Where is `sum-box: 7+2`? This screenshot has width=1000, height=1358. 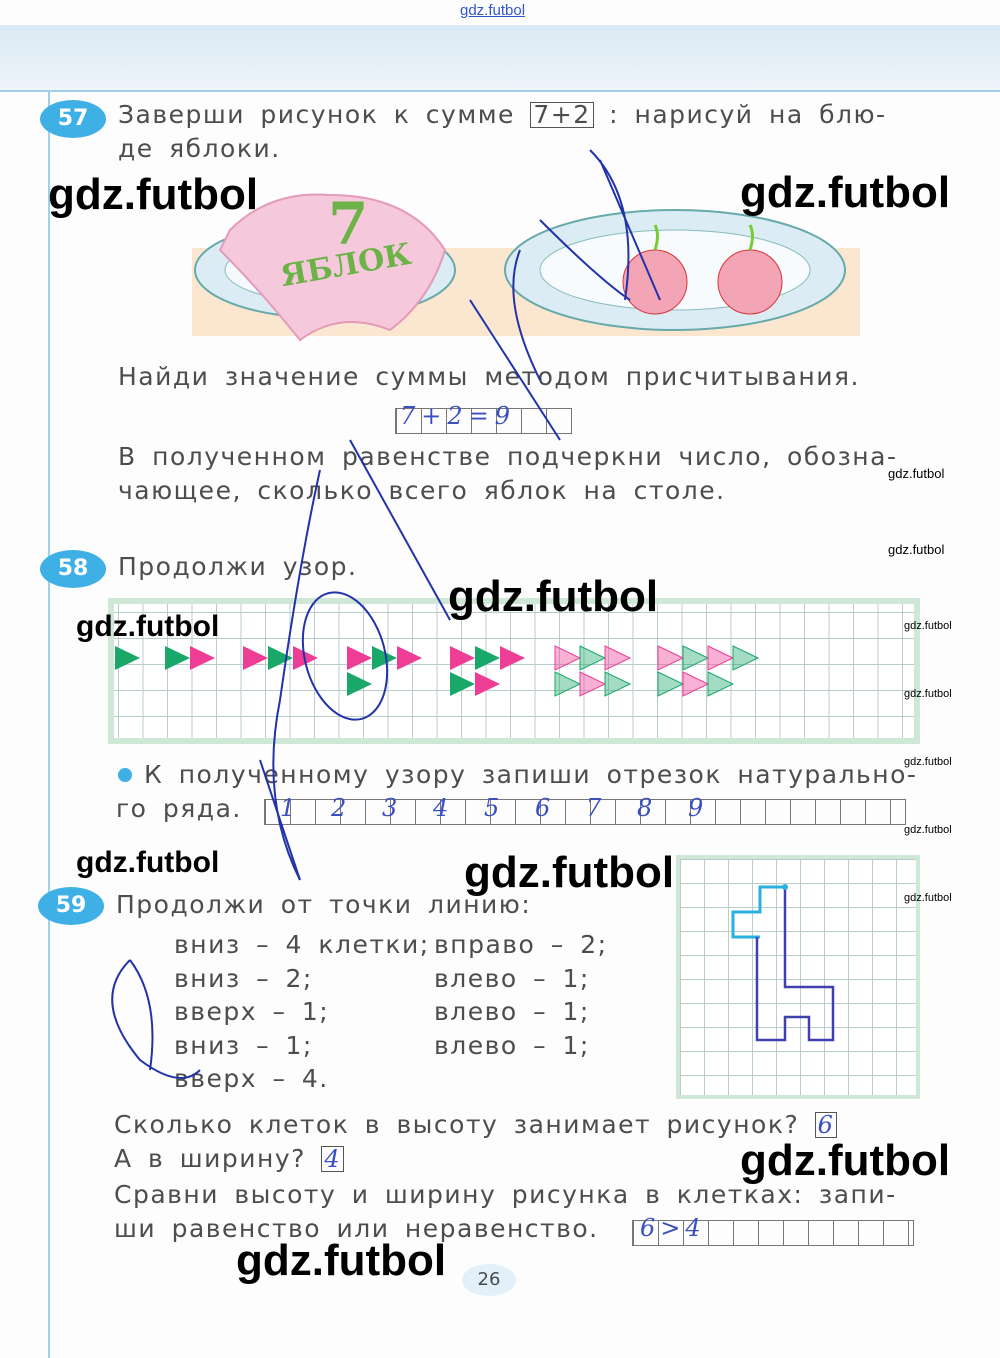
sum-box: 7+2 is located at coordinates (562, 114).